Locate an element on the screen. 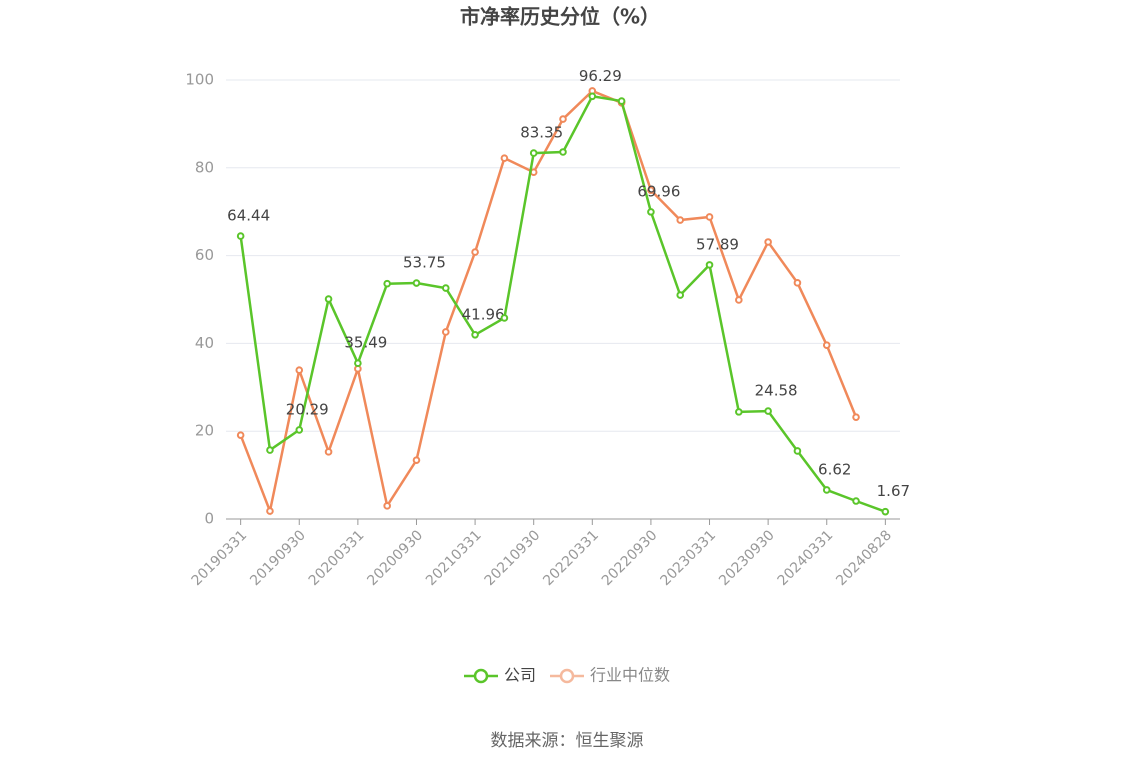 This screenshot has width=1134, height=766. y-tick-label: 0 is located at coordinates (209, 519).